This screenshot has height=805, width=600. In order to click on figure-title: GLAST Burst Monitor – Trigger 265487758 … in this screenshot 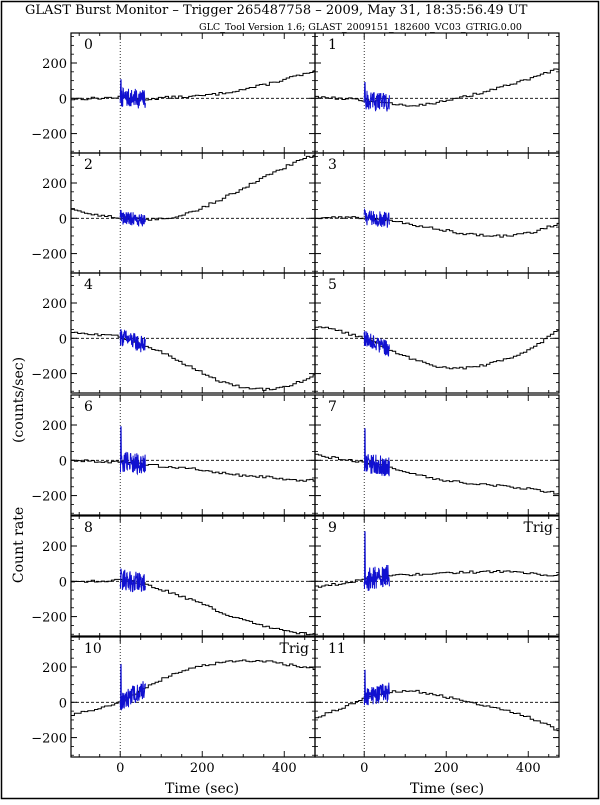, I will do `click(276, 10)`.